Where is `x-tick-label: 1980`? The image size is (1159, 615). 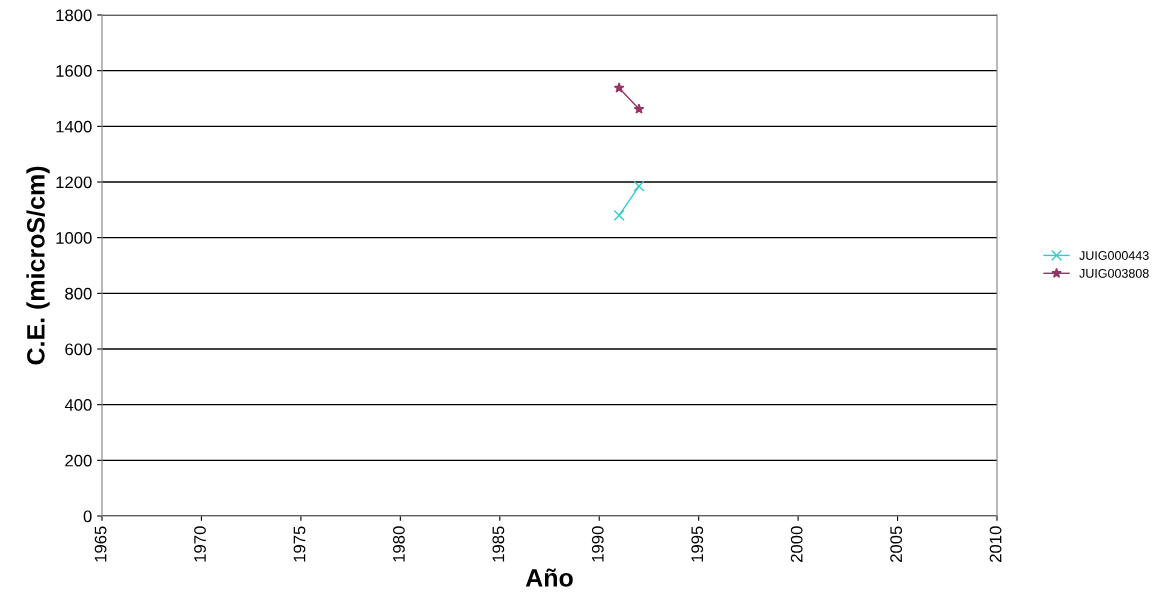
x-tick-label: 1980 is located at coordinates (399, 544).